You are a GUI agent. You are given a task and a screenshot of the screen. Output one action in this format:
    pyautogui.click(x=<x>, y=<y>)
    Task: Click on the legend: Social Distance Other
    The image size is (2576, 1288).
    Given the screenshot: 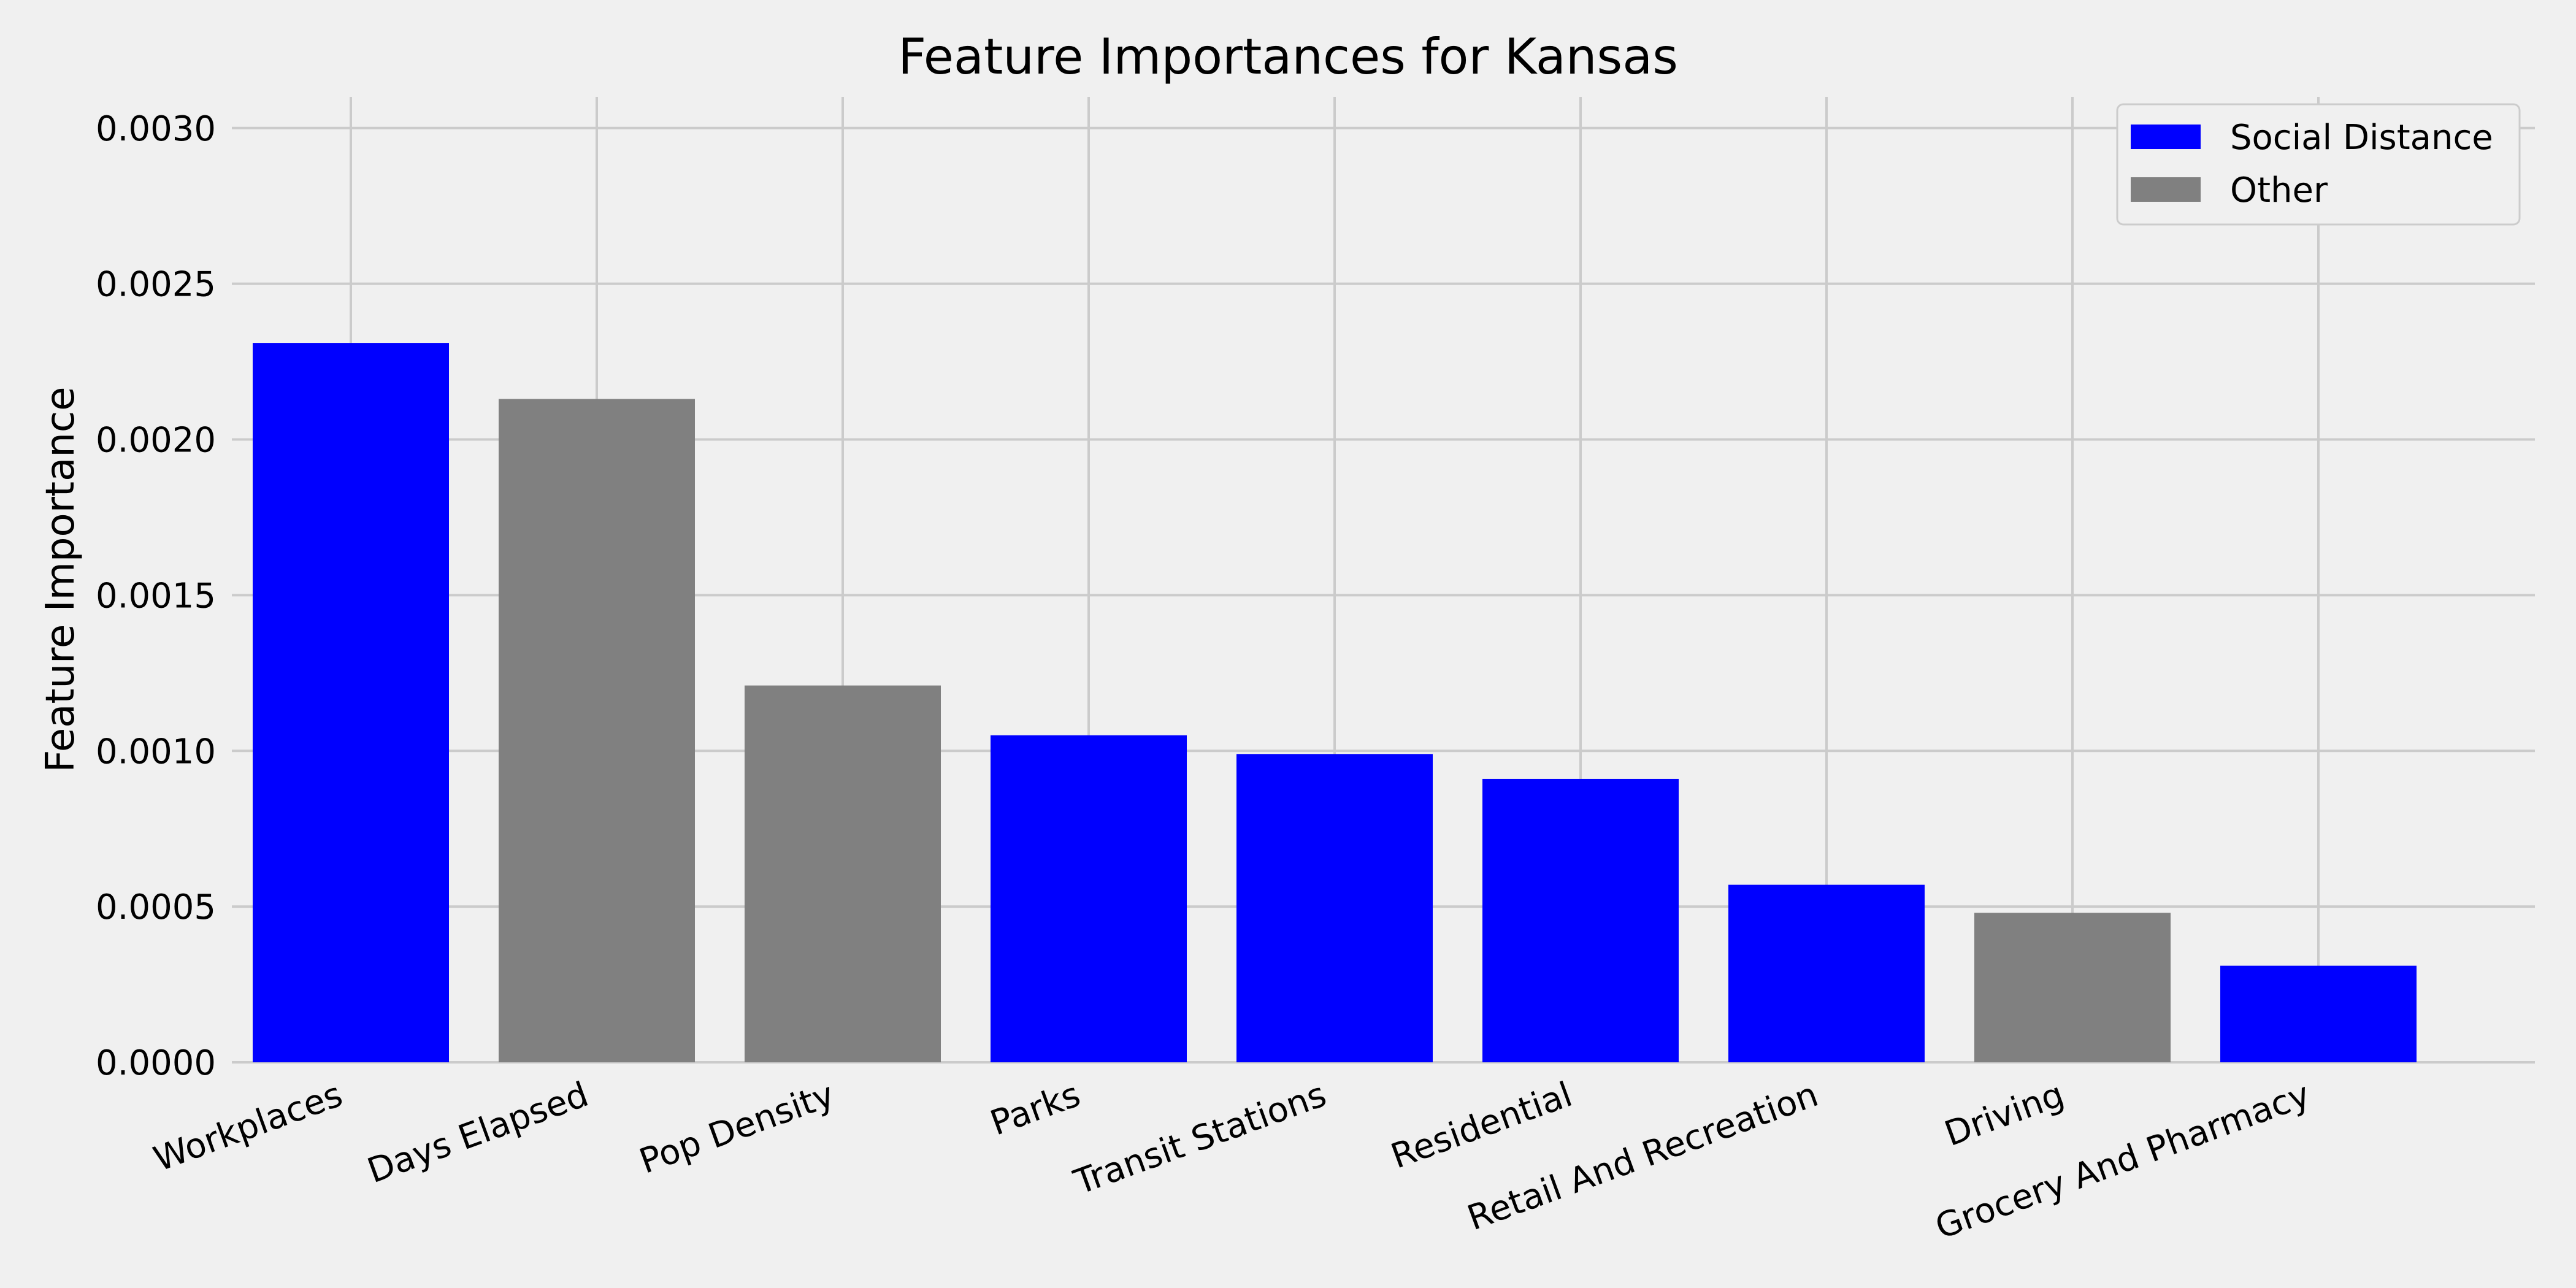 What is the action you would take?
    pyautogui.click(x=2318, y=164)
    